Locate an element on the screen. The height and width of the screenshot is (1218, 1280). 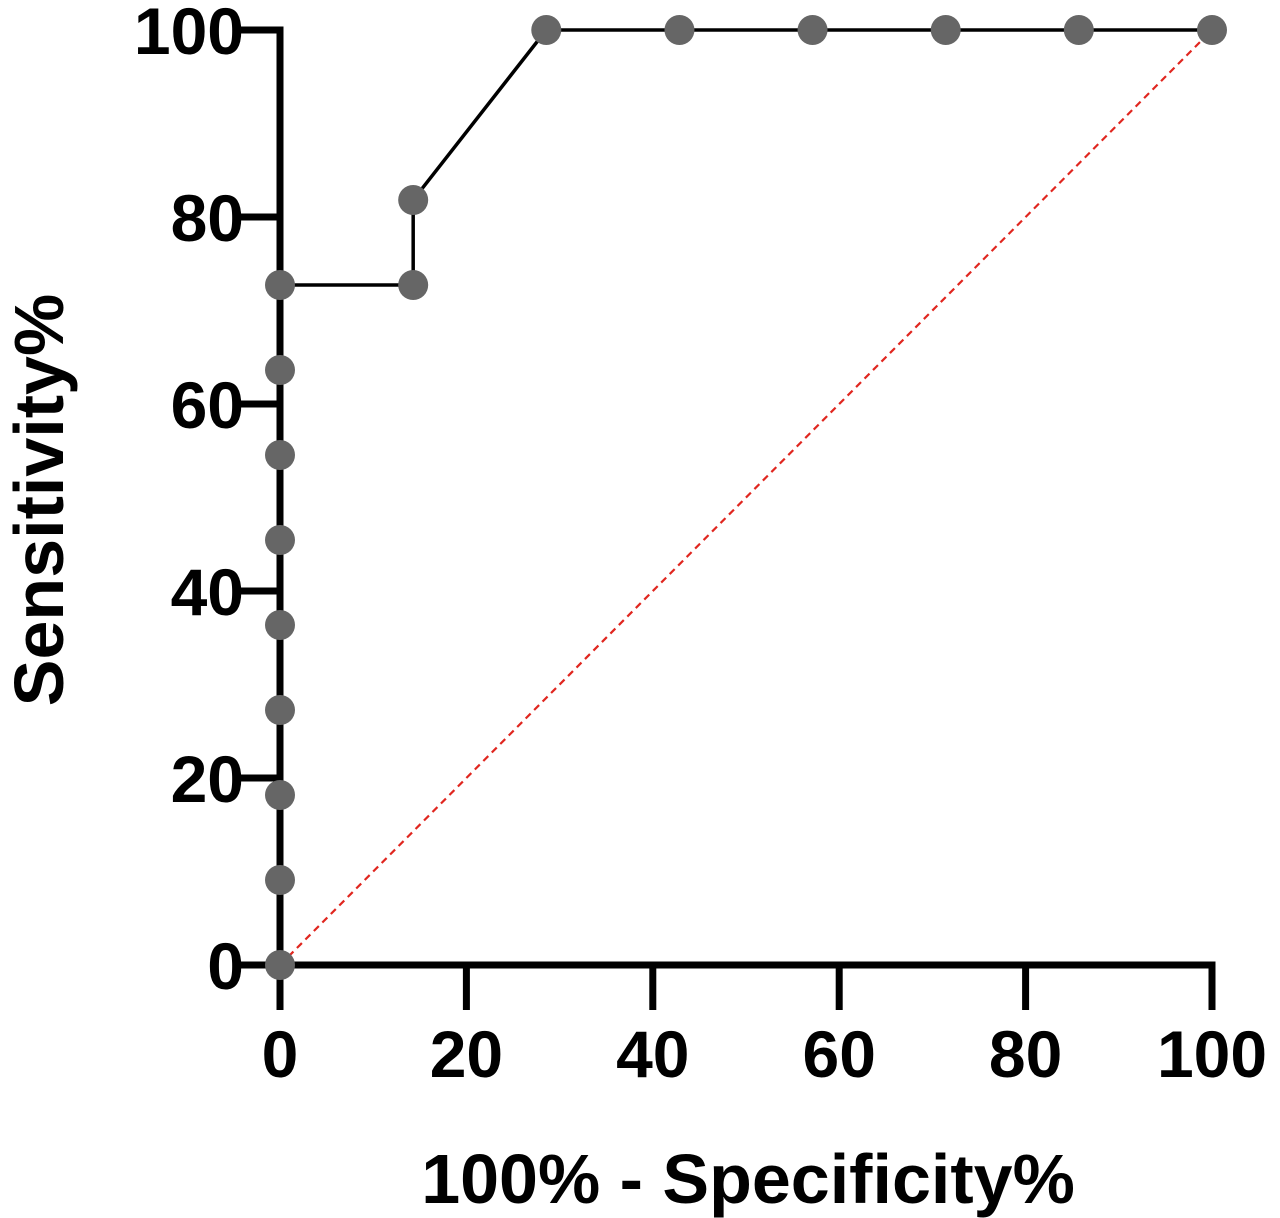
y-tick-label: 40 is located at coordinates (207, 592).